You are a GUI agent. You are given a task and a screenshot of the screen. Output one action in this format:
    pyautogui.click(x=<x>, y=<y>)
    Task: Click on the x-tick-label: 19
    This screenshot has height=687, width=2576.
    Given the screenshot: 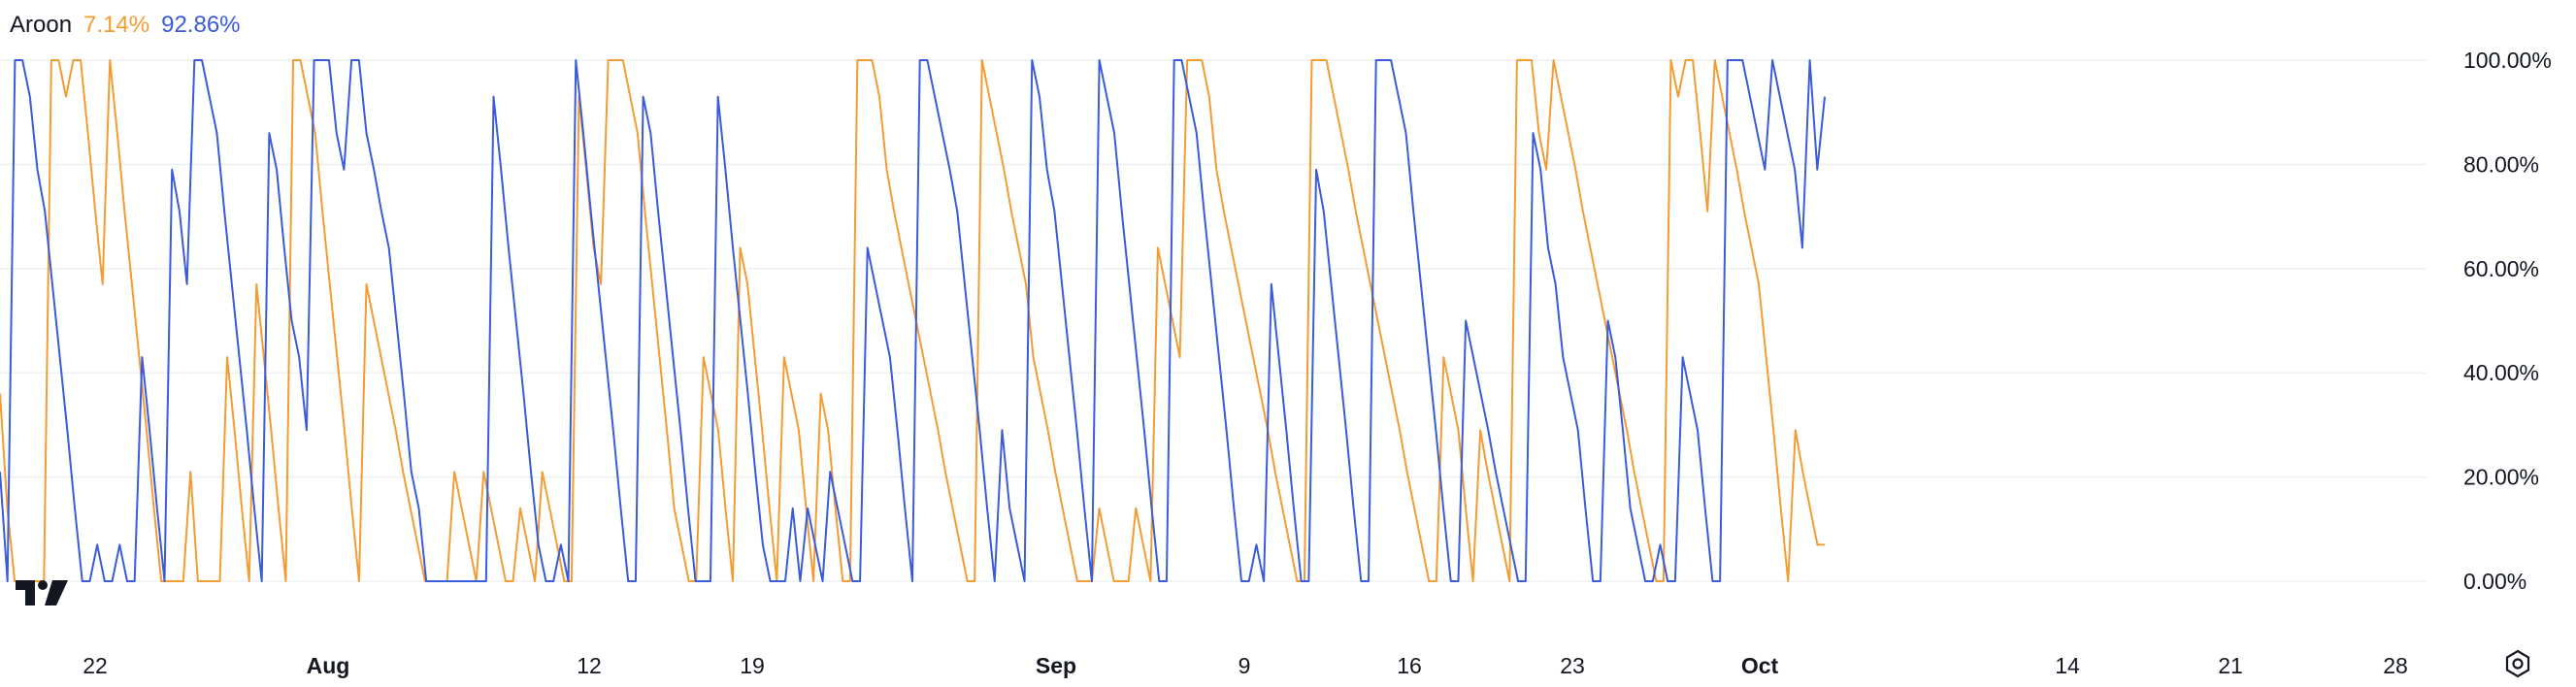 What is the action you would take?
    pyautogui.click(x=752, y=665)
    